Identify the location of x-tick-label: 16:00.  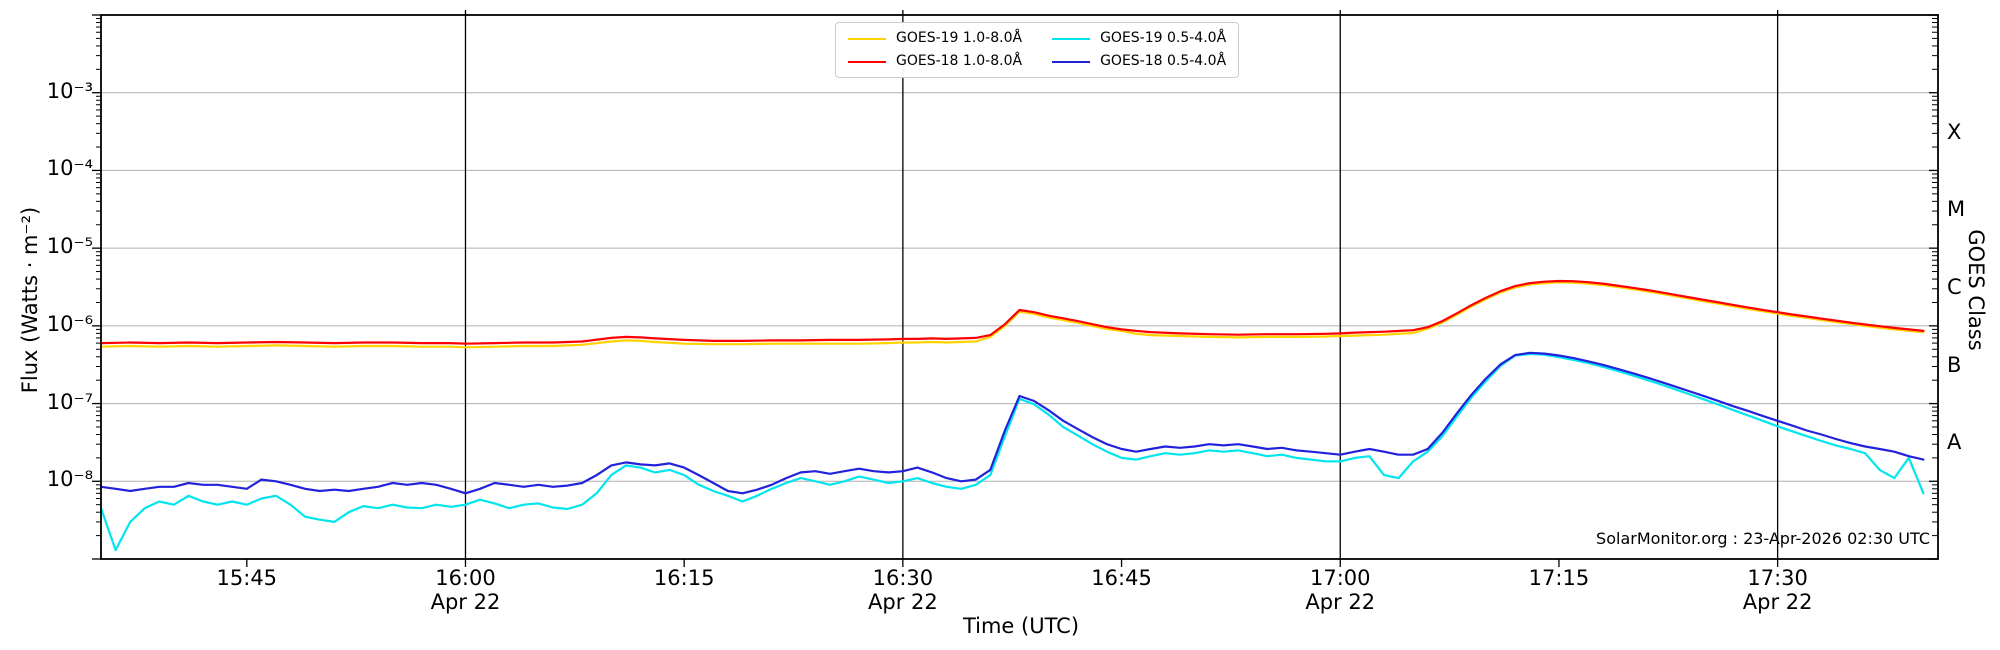
(465, 578).